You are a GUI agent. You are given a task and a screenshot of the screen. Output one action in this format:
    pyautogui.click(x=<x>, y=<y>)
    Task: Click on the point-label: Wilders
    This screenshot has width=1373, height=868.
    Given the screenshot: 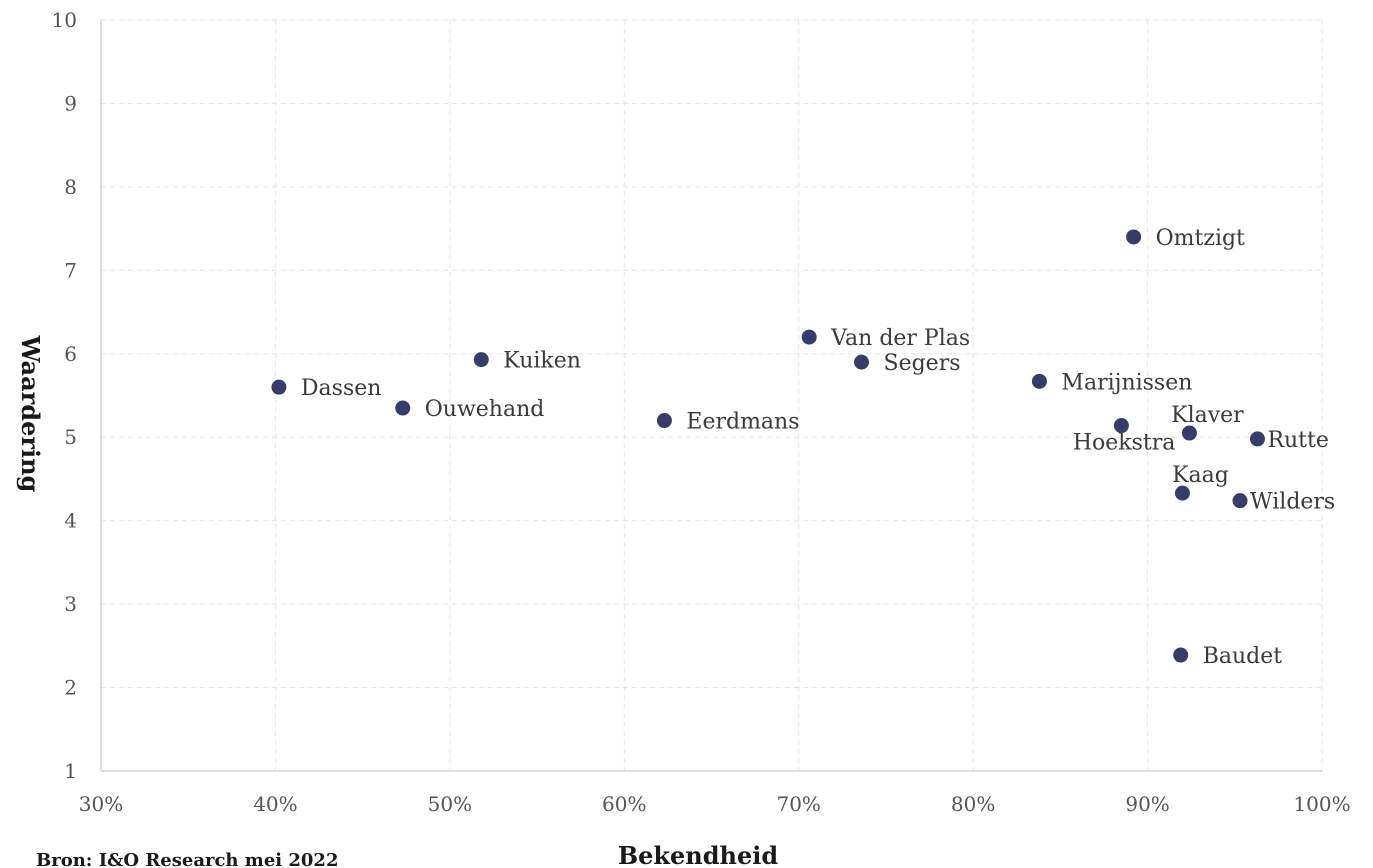 What is the action you would take?
    pyautogui.click(x=1292, y=502)
    